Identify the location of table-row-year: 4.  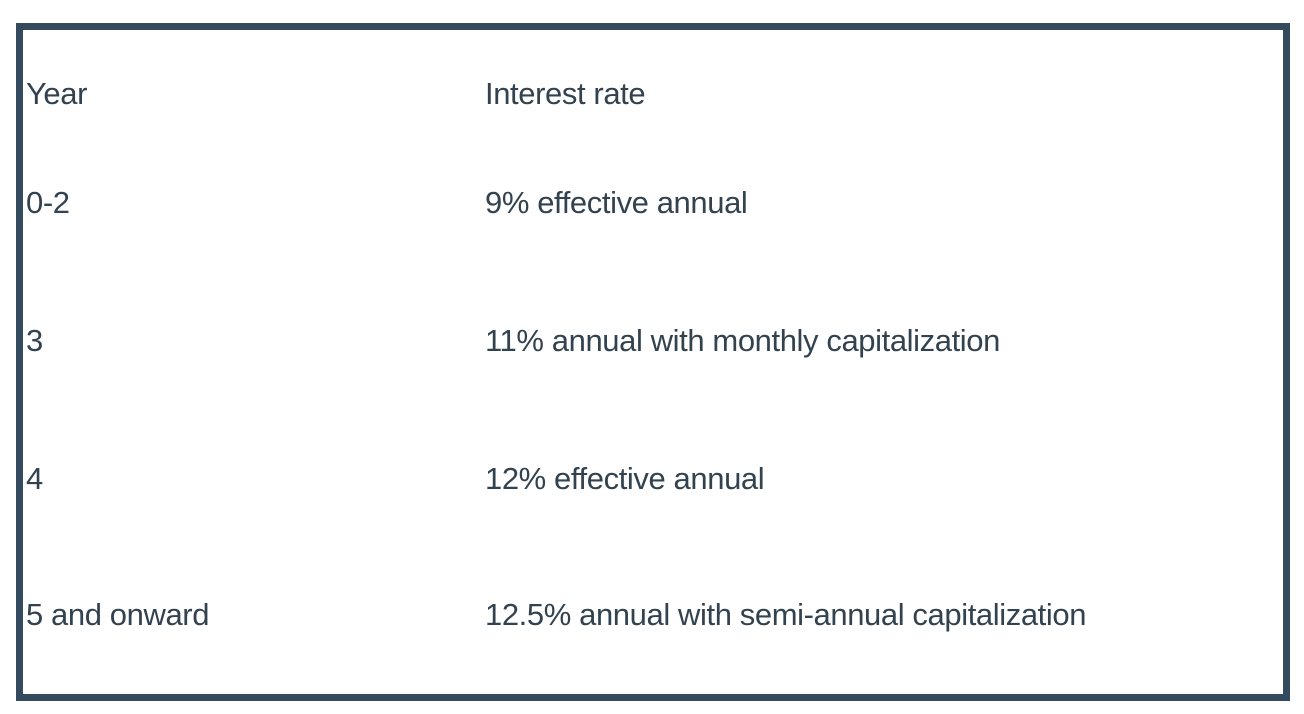
(34, 479).